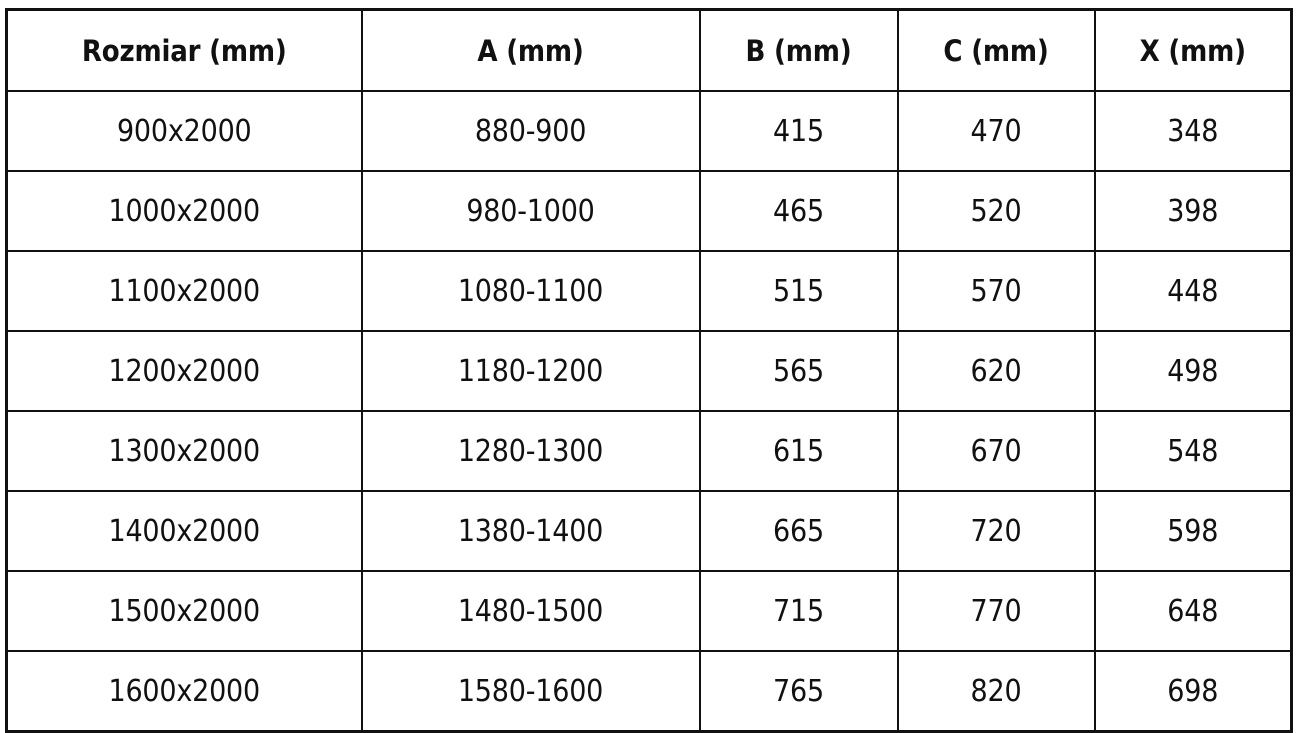 The height and width of the screenshot is (733, 1297). What do you see at coordinates (996, 531) in the screenshot?
I see `cell-c: 720` at bounding box center [996, 531].